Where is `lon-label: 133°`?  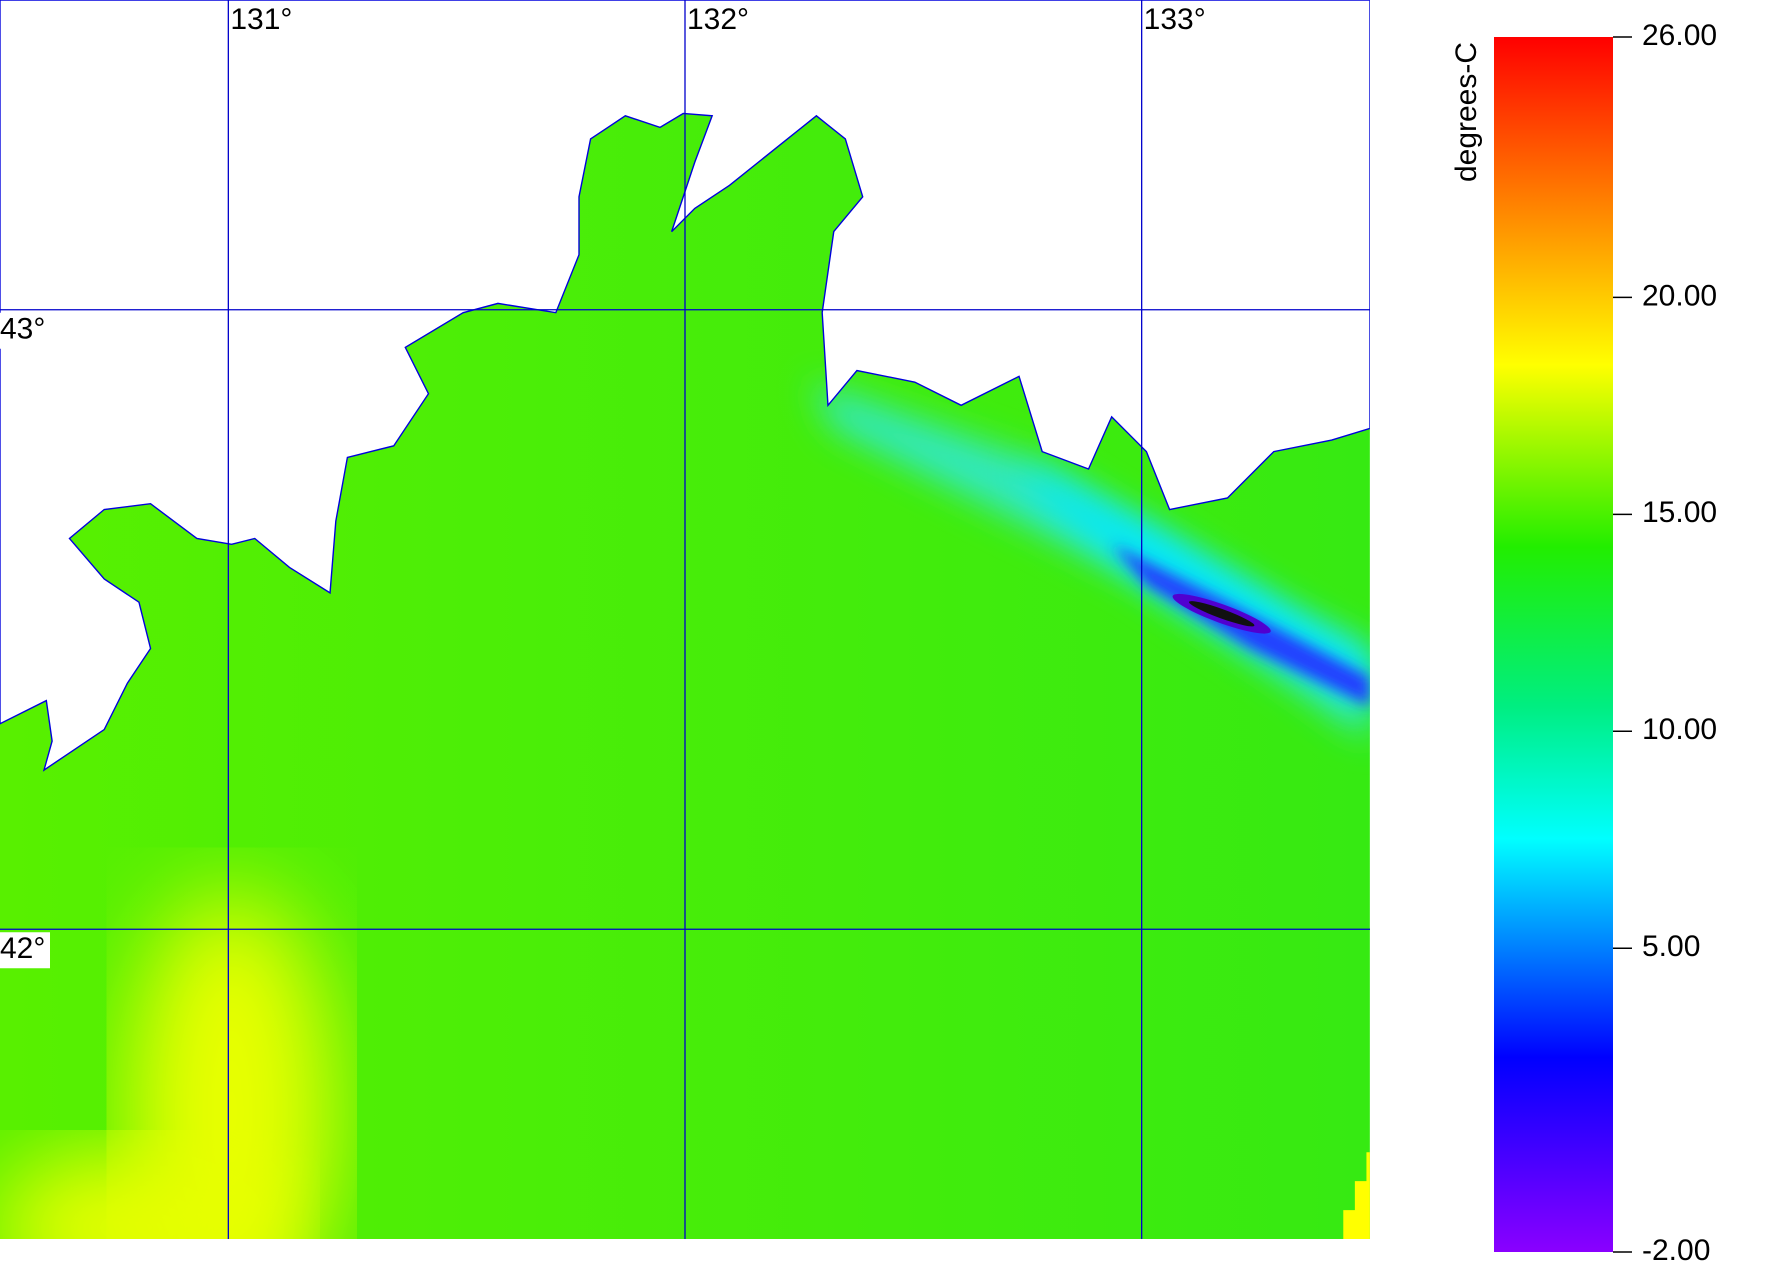
lon-label: 133° is located at coordinates (1175, 19).